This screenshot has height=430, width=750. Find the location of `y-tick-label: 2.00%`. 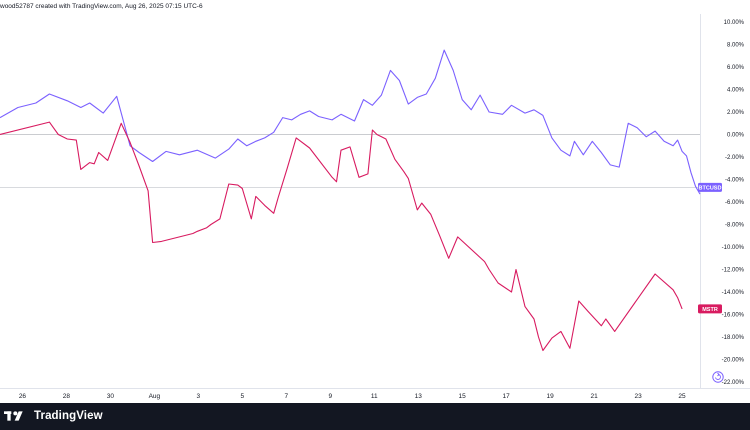

y-tick-label: 2.00% is located at coordinates (736, 113).